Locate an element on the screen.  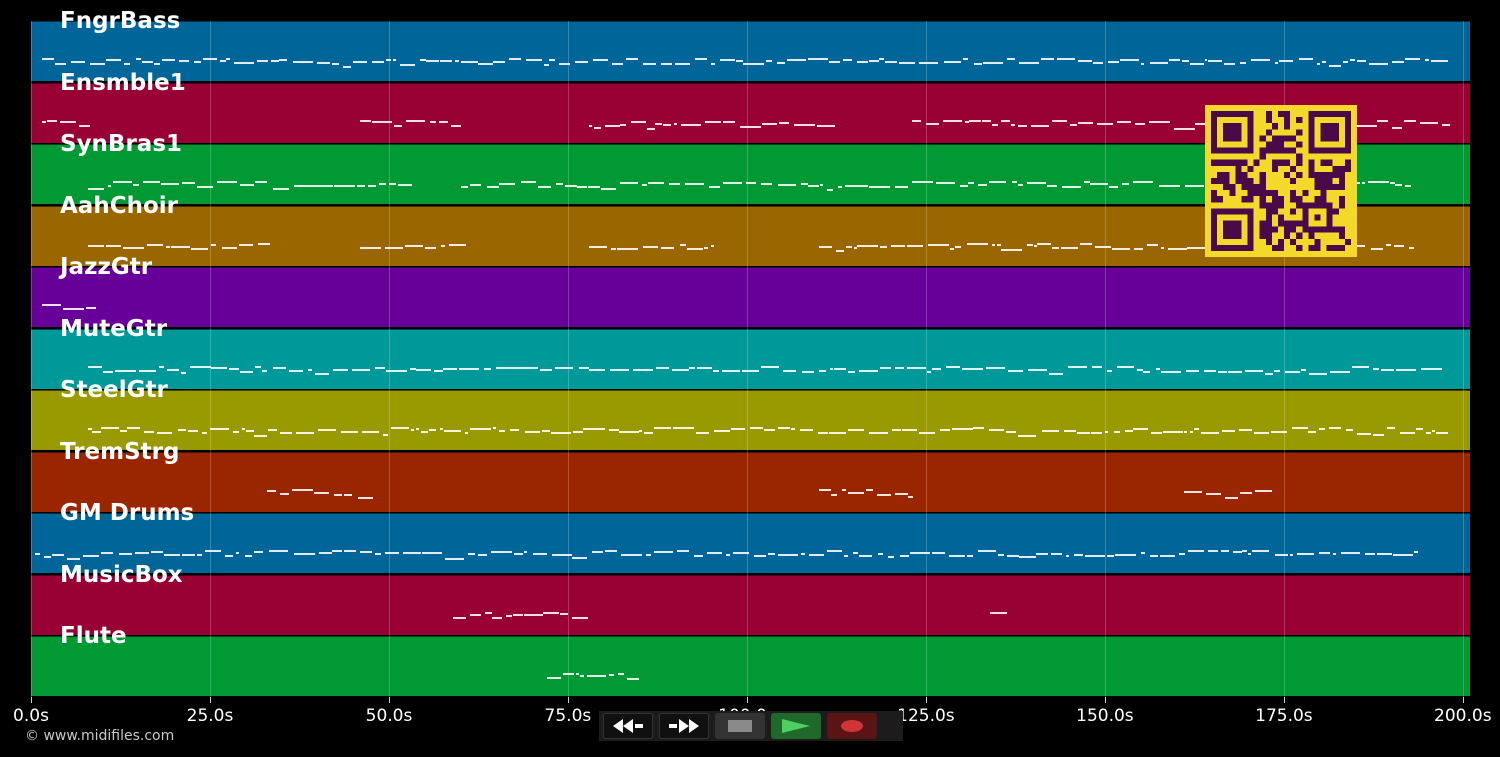
stop-button is located at coordinates (740, 726).